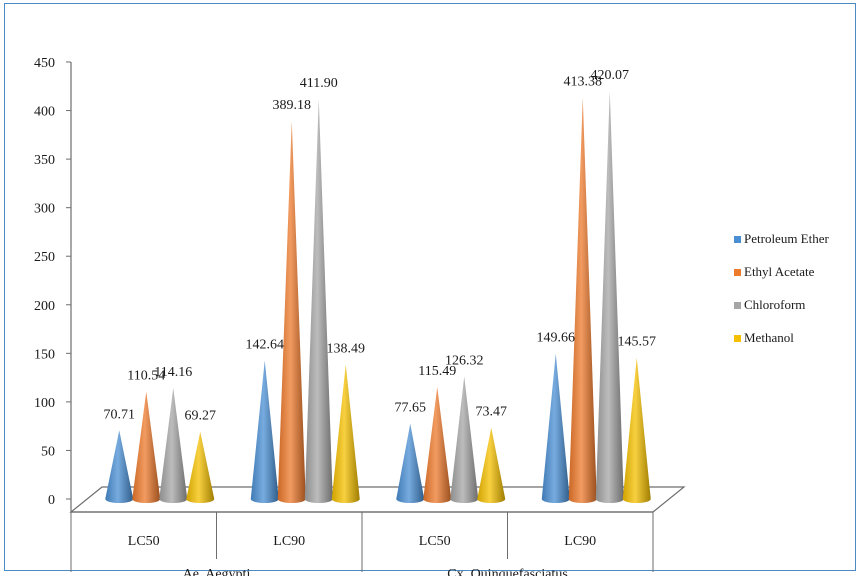  What do you see at coordinates (146, 376) in the screenshot?
I see `data-label: 110.54` at bounding box center [146, 376].